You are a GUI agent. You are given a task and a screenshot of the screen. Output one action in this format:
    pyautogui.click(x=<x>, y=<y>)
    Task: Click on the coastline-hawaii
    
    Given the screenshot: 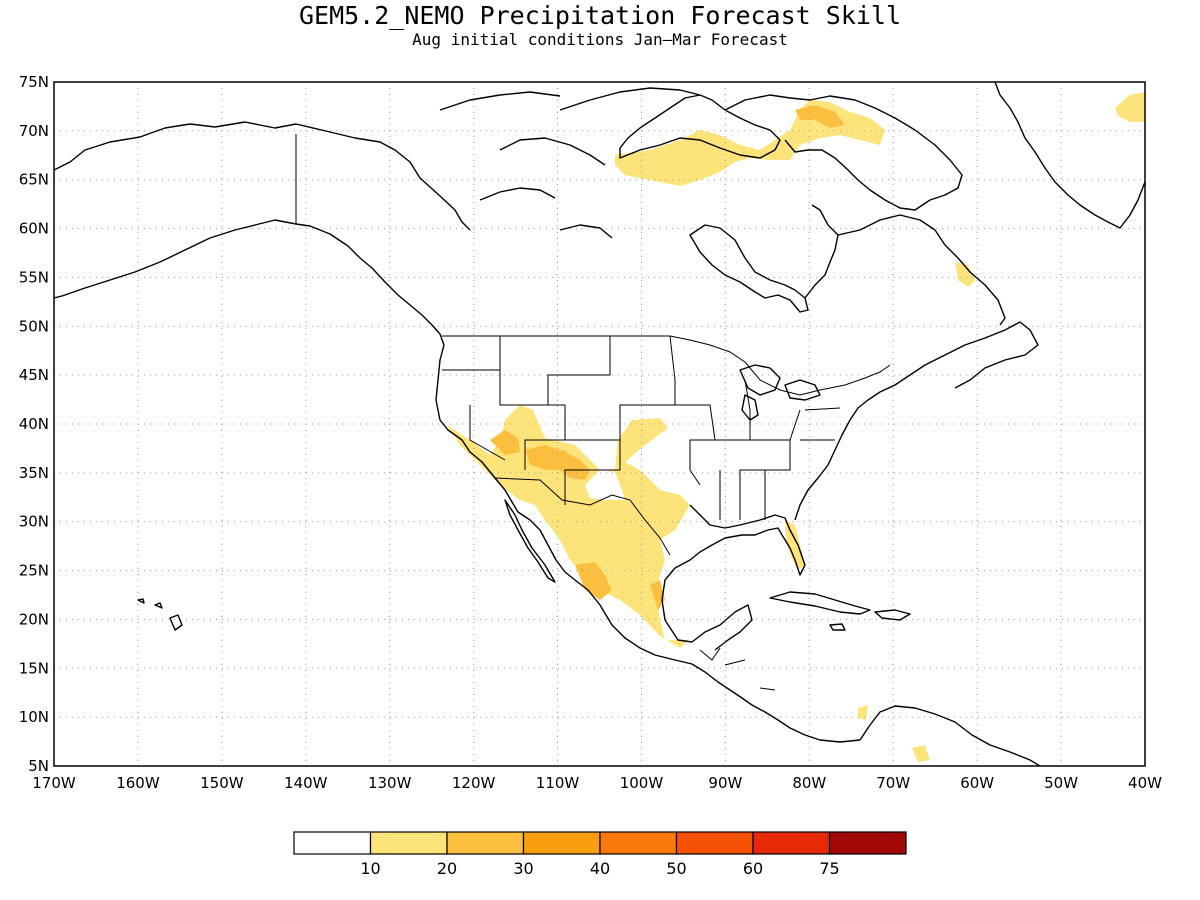 What is the action you would take?
    pyautogui.click(x=160, y=614)
    